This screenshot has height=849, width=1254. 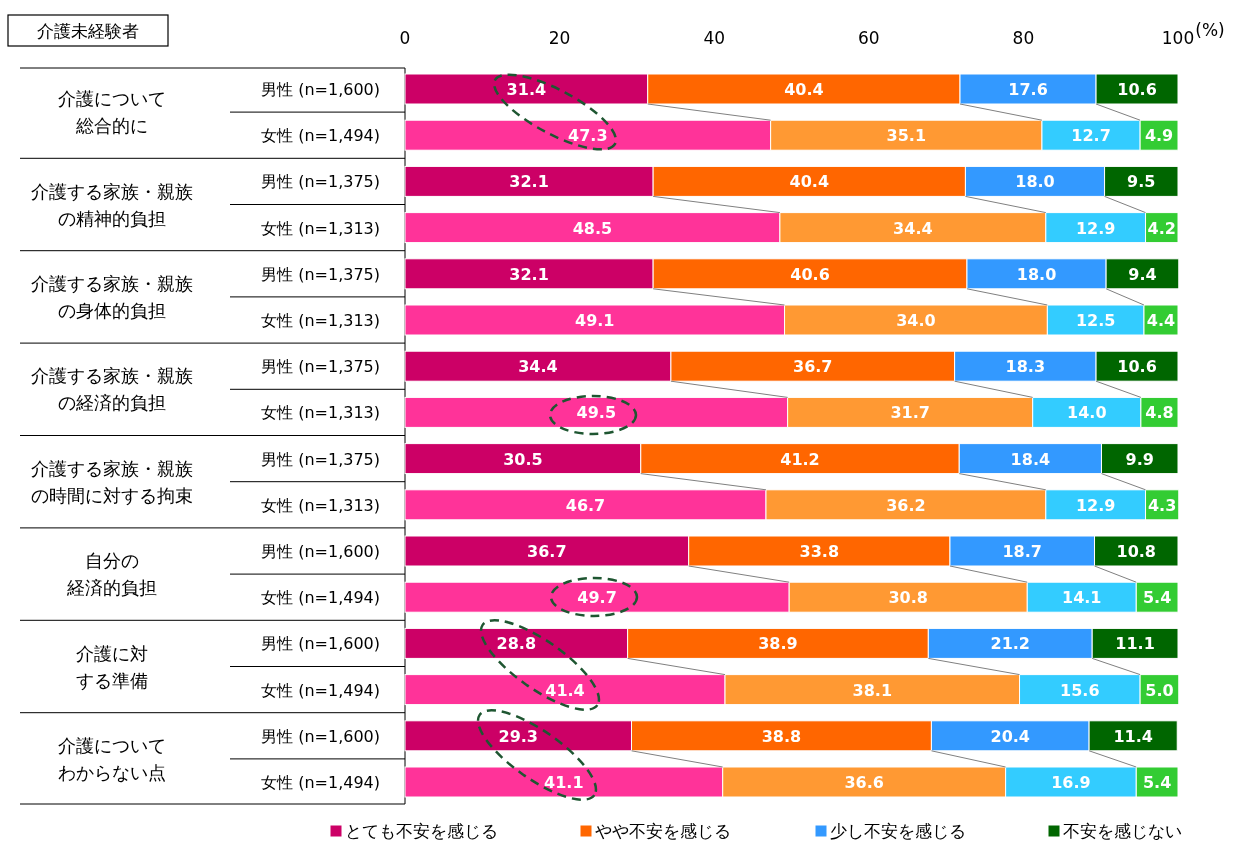 I want to click on text: 介護に対する準備, so click(x=112, y=666).